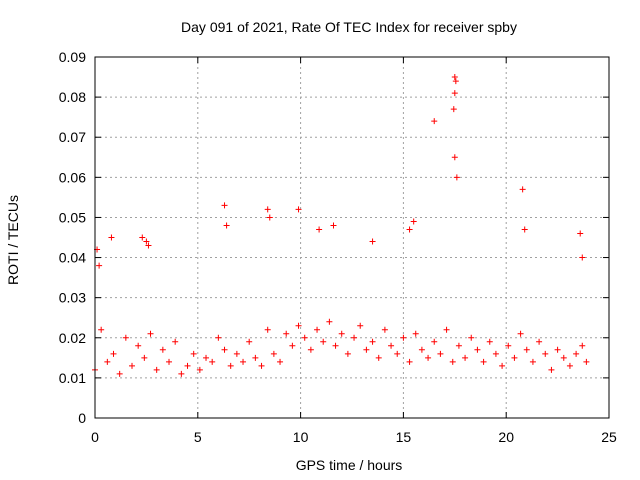  I want to click on y-tick-label: 0.07, so click(72, 137).